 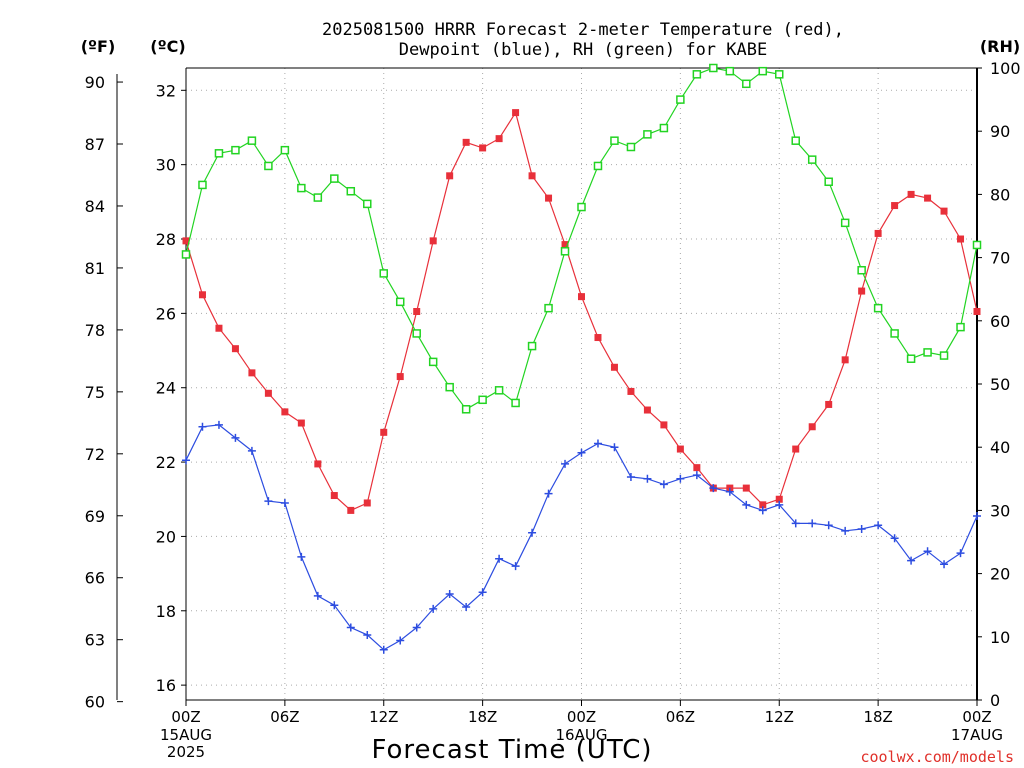 I want to click on celsius-tick-label: 22, so click(x=166, y=462).